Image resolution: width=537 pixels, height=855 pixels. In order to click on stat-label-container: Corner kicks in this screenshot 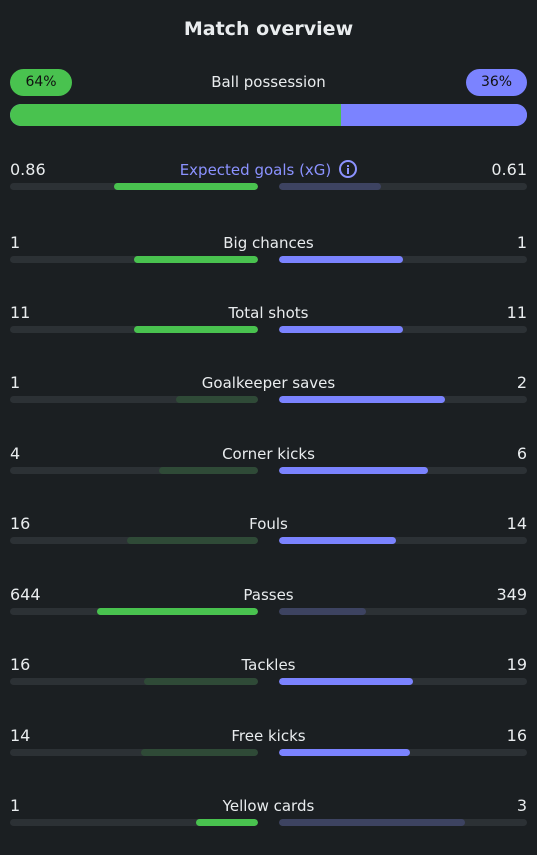, I will do `click(268, 454)`.